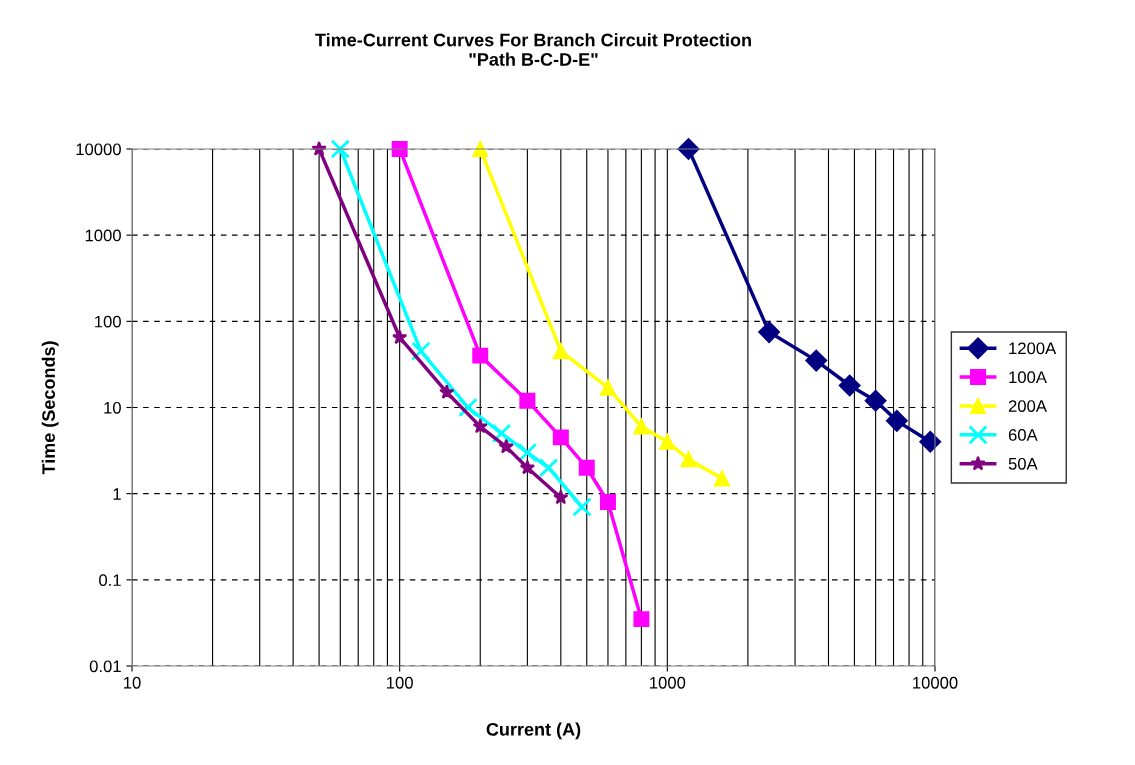  I want to click on chart-title: Time-Current Curves For Branch Circuit Protection "Path B-C-D-E", so click(533, 49).